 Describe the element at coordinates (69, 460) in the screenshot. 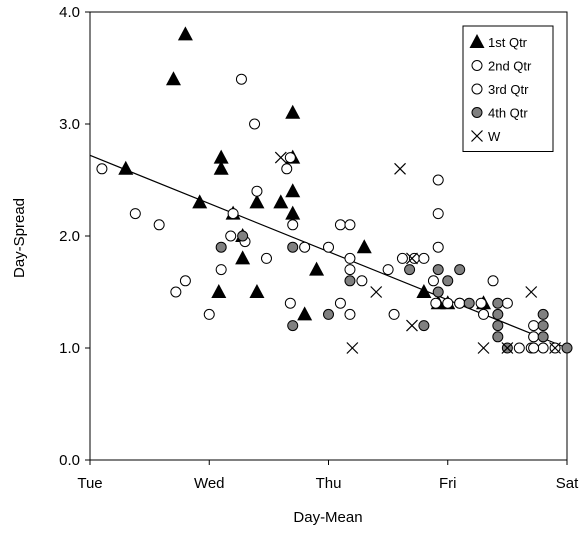

I see `y-tick-label: 0.0` at that location.